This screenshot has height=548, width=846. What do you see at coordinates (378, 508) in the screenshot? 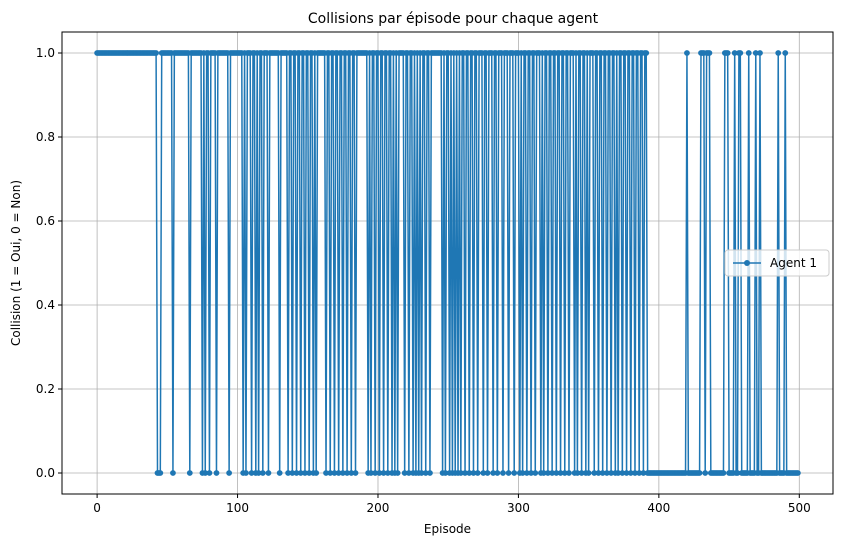
I see `x-tick-label: 200` at bounding box center [378, 508].